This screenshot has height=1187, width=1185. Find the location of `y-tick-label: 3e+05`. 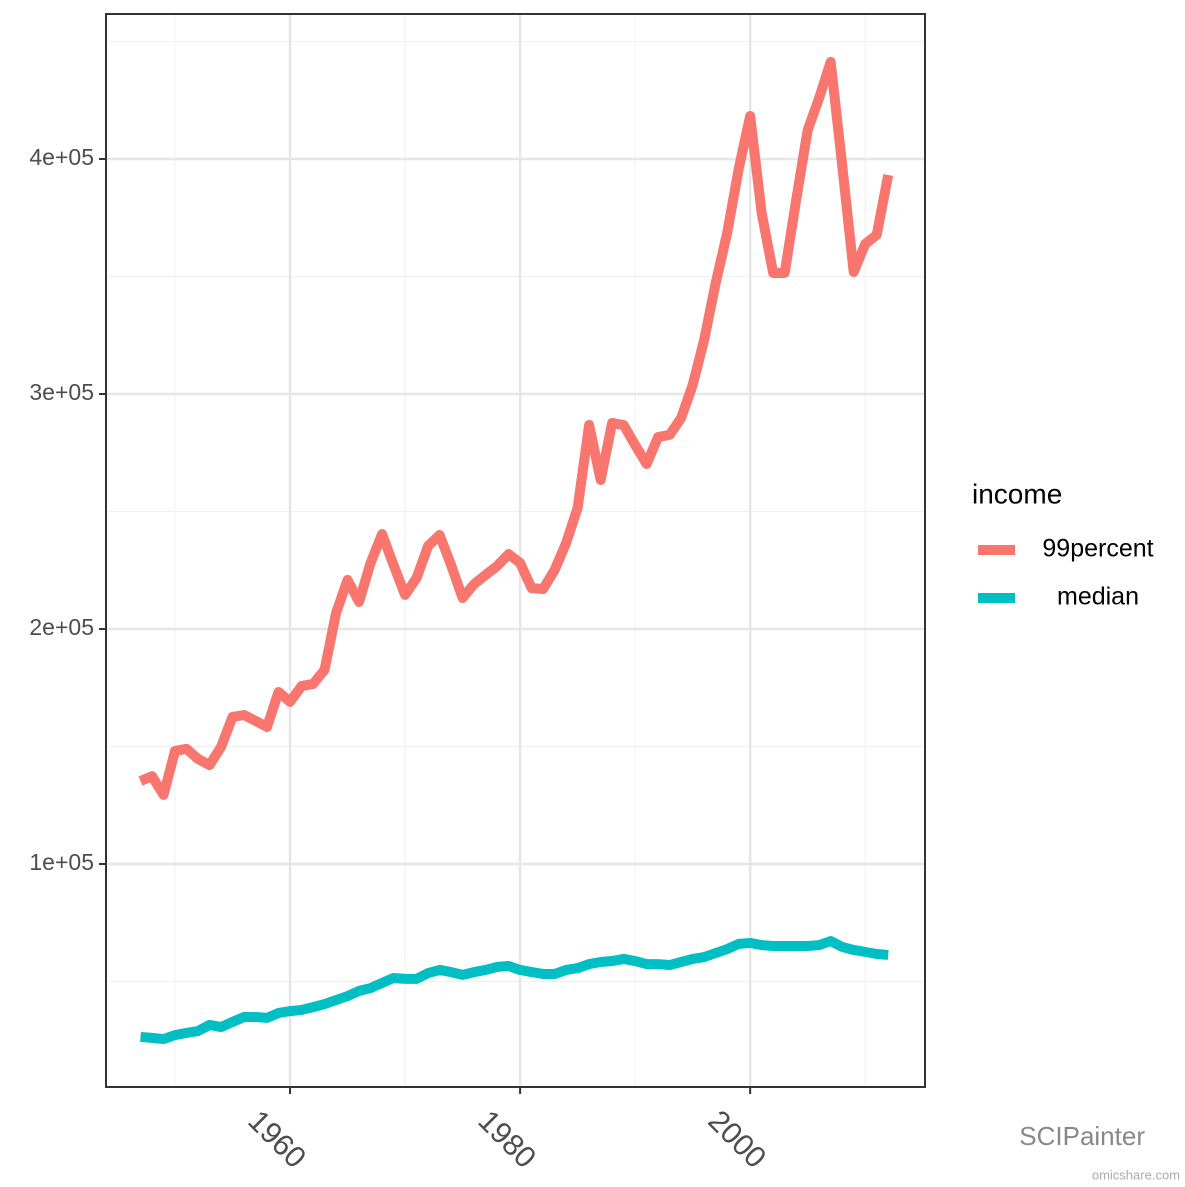

y-tick-label: 3e+05 is located at coordinates (61, 392).